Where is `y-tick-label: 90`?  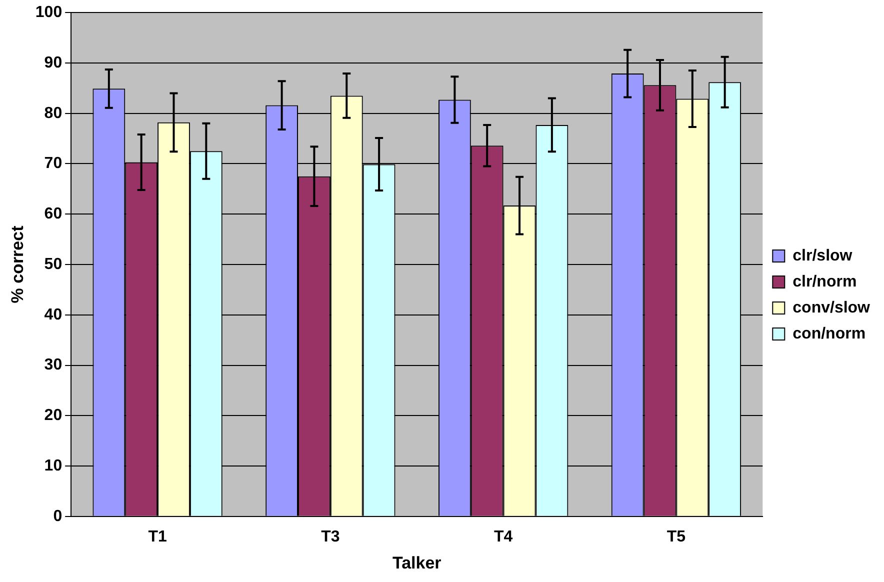 y-tick-label: 90 is located at coordinates (53, 63).